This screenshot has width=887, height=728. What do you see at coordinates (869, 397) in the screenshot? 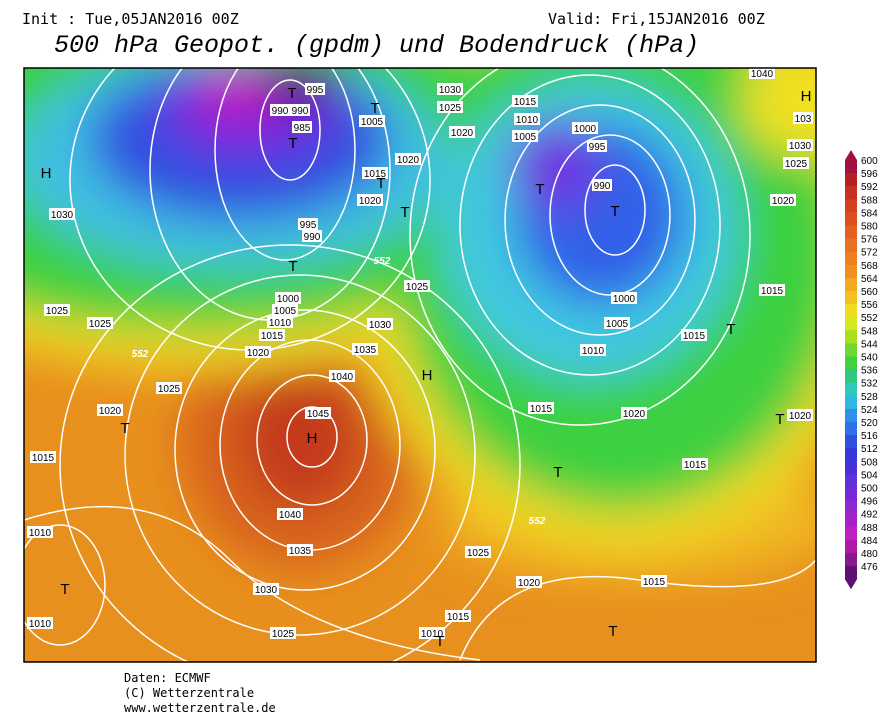
I see `colorbar-label: 528` at bounding box center [869, 397].